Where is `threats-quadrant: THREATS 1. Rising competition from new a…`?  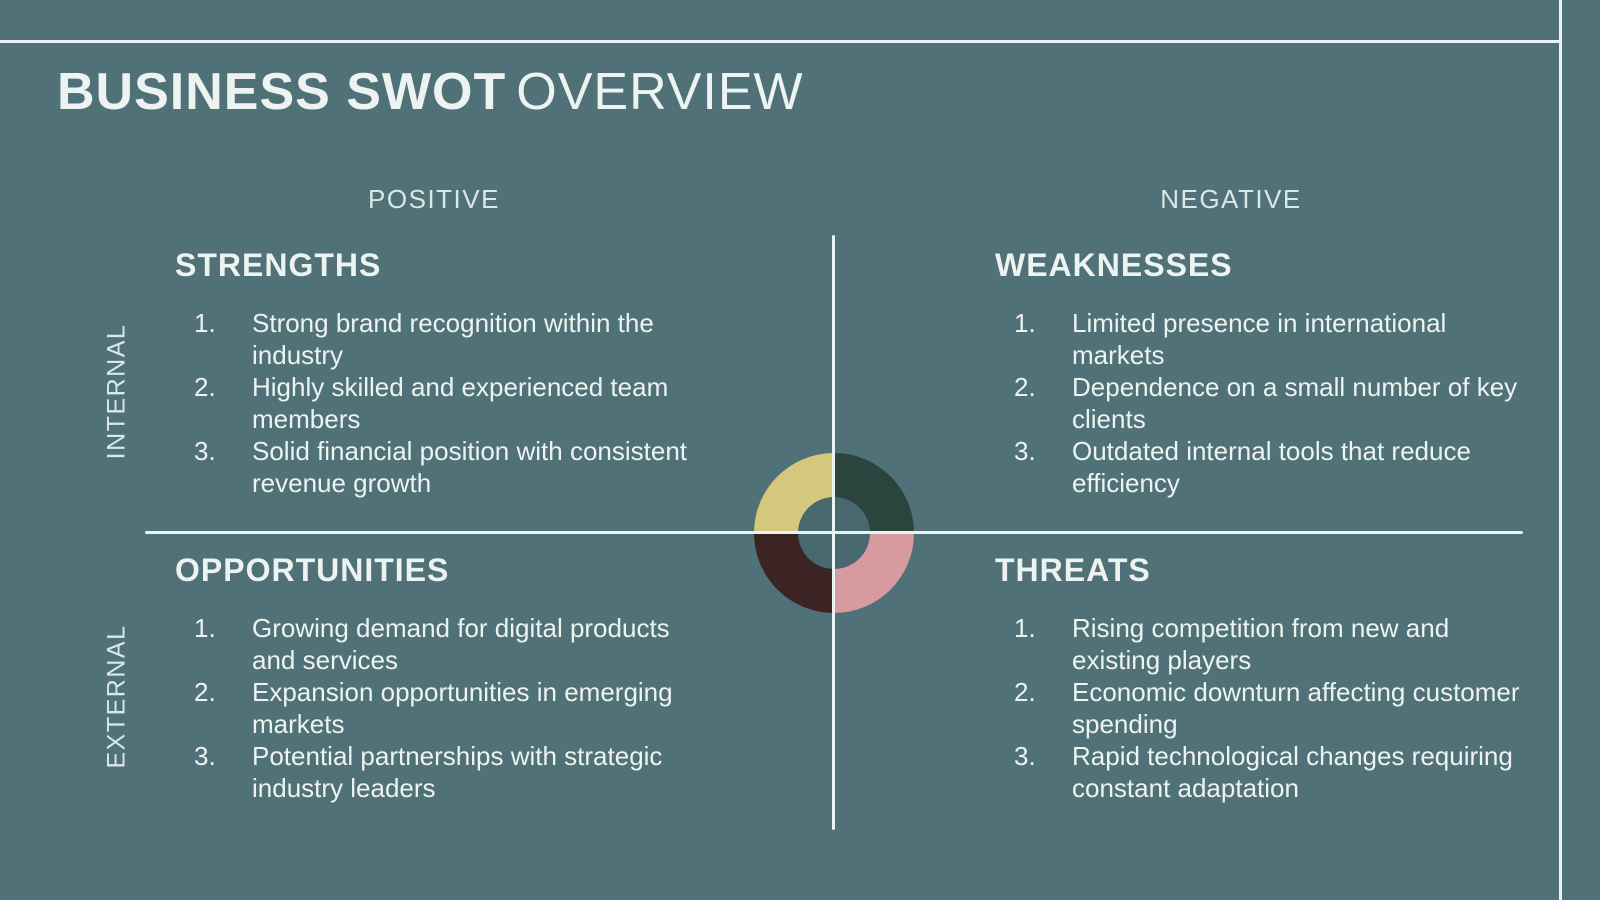 threats-quadrant: THREATS 1. Rising competition from new a… is located at coordinates (1260, 678).